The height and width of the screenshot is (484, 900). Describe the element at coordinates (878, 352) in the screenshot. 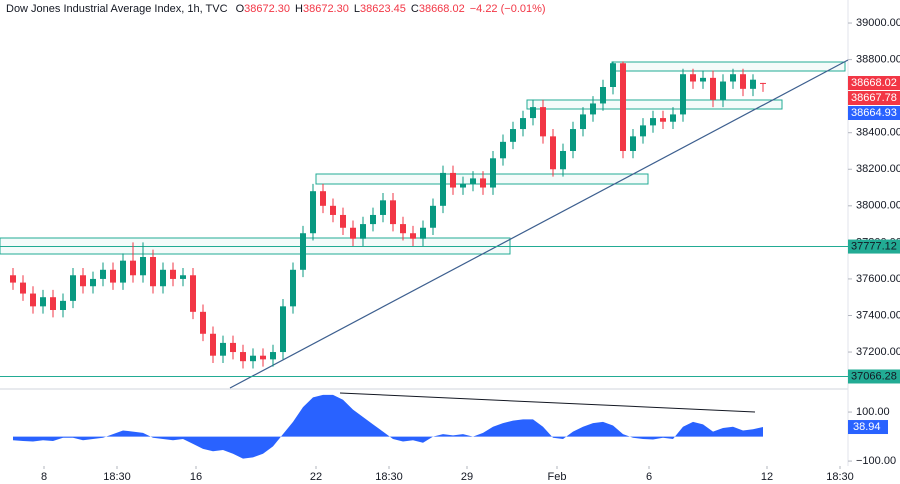

I see `y-tick-label: 37200.00` at that location.